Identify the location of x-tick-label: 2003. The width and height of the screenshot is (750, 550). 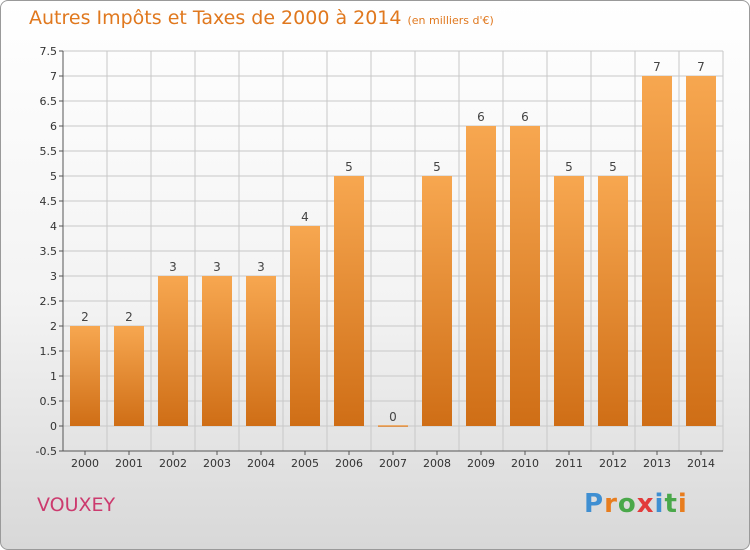
(217, 463).